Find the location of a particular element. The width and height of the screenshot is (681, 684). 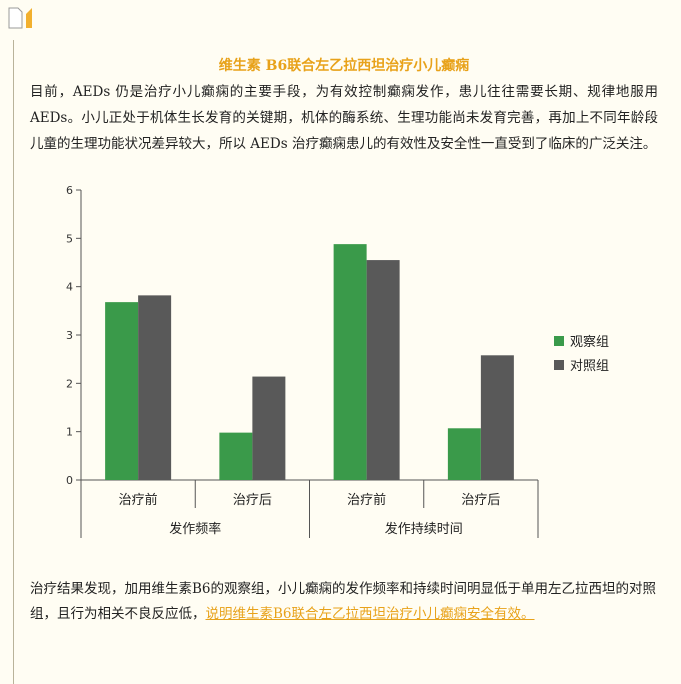

y-tick-label: 3 is located at coordinates (69, 335).